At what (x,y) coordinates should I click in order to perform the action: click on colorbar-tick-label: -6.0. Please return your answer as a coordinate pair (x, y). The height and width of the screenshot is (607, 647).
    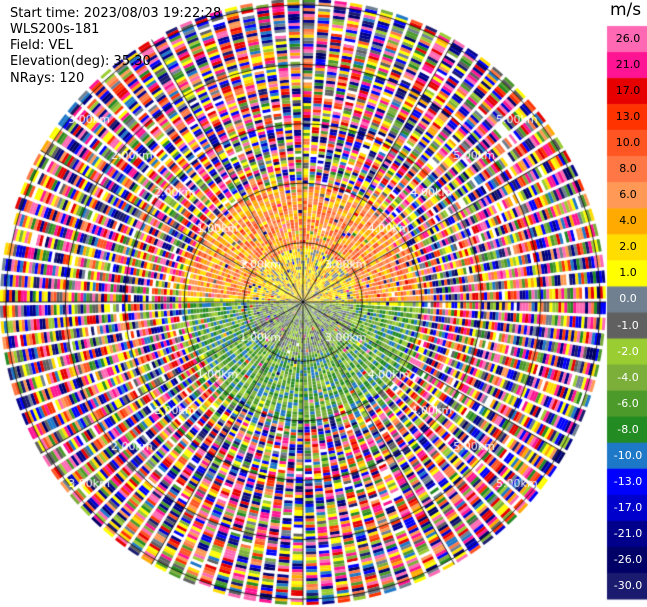
    Looking at the image, I should click on (628, 403).